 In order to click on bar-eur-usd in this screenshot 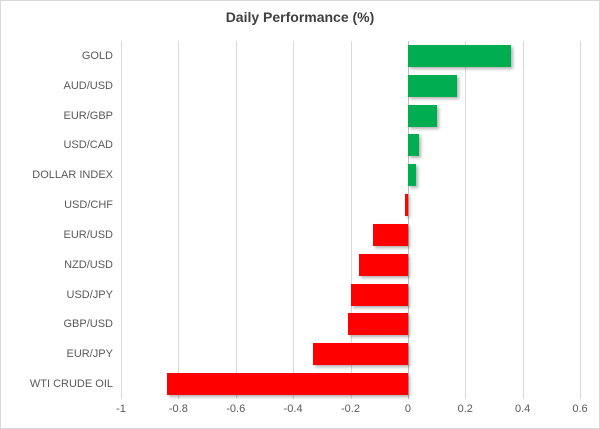, I will do `click(390, 234)`.